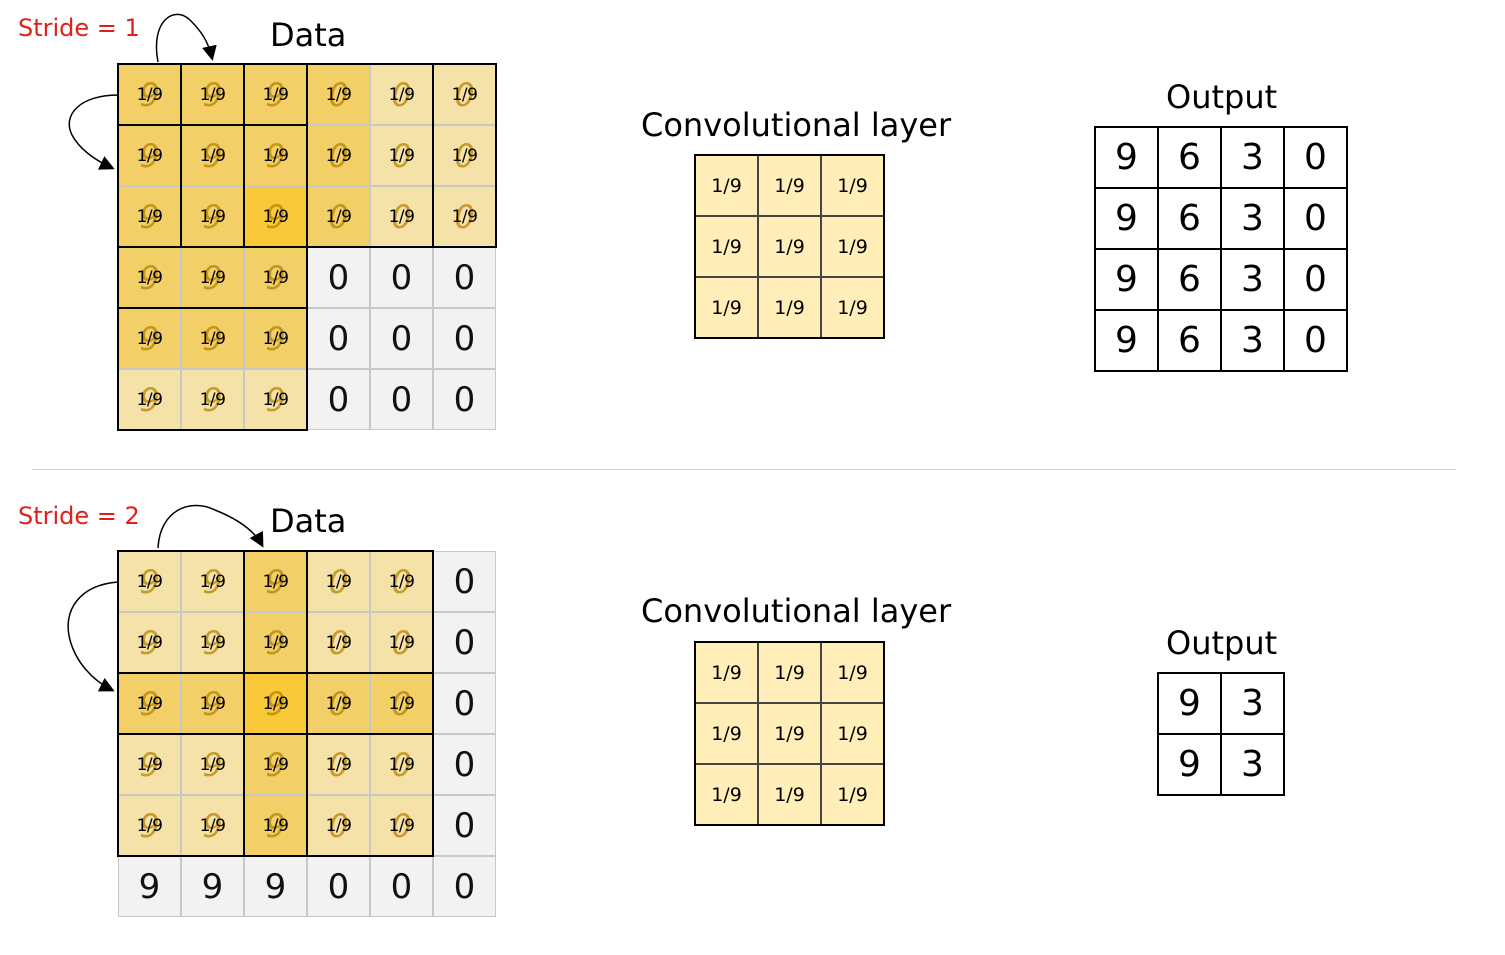 The height and width of the screenshot is (955, 1505). I want to click on output-title: Output, so click(1222, 643).